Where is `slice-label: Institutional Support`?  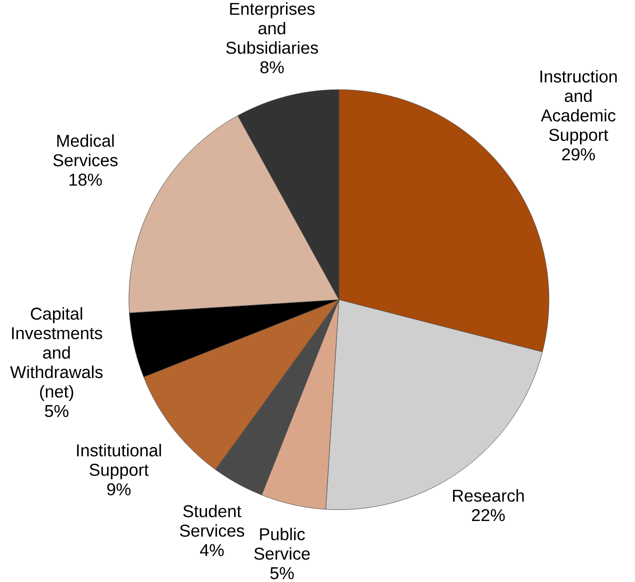 slice-label: Institutional Support is located at coordinates (119, 462).